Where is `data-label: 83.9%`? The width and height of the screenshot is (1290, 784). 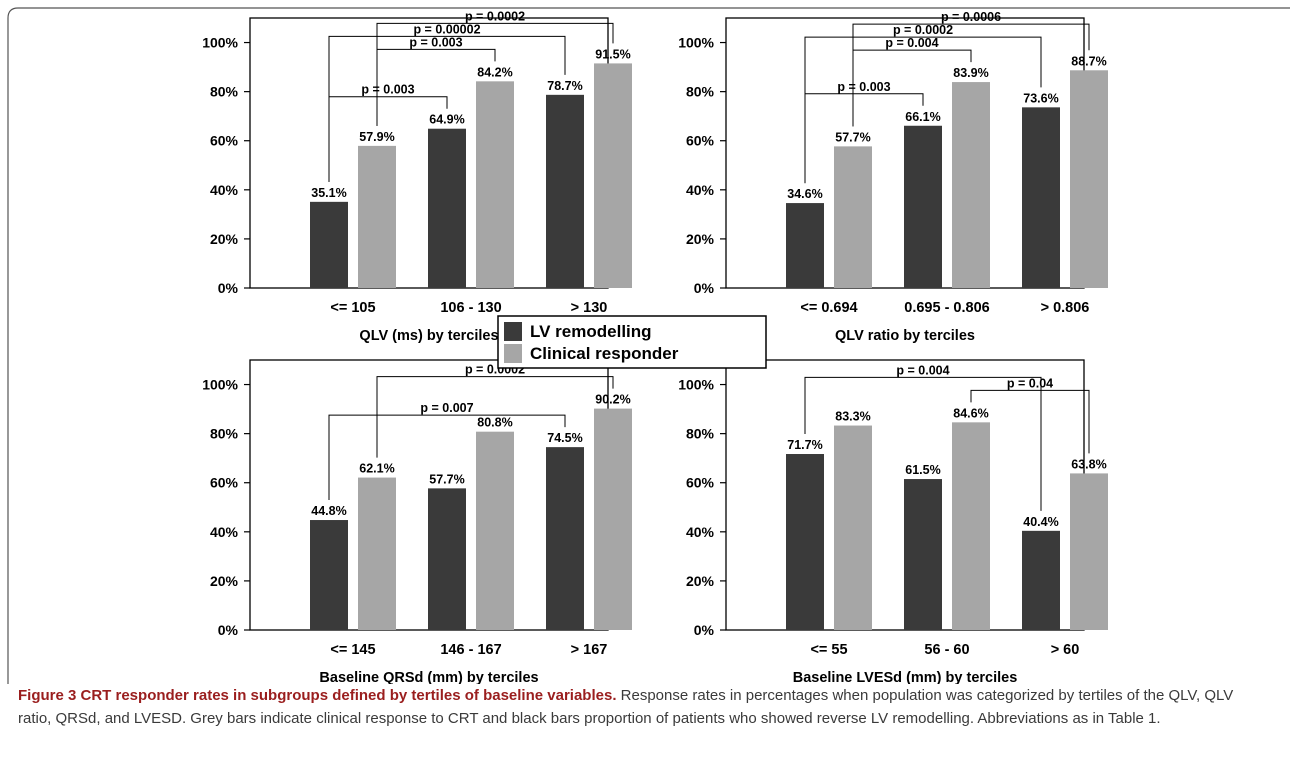 data-label: 83.9% is located at coordinates (970, 73).